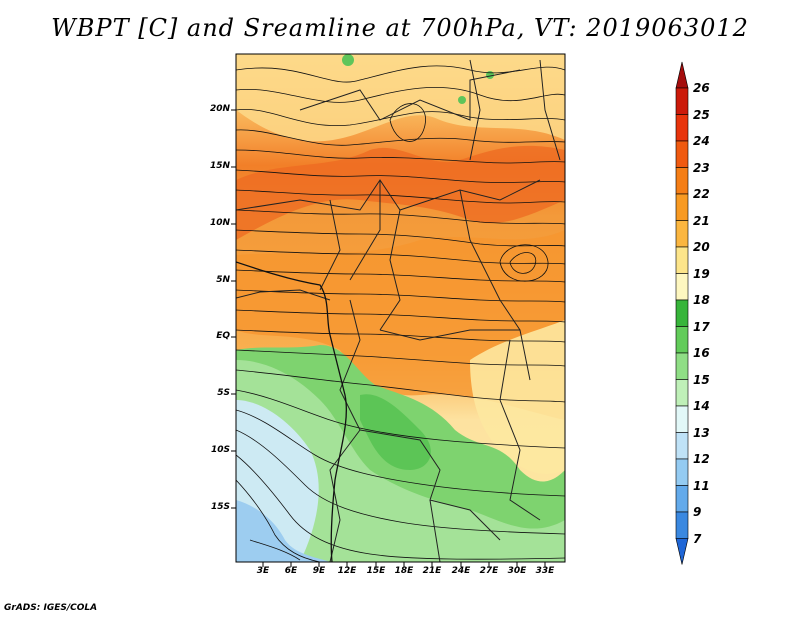 The height and width of the screenshot is (618, 800). Describe the element at coordinates (219, 223) in the screenshot. I see `lat-label: 10N` at that location.